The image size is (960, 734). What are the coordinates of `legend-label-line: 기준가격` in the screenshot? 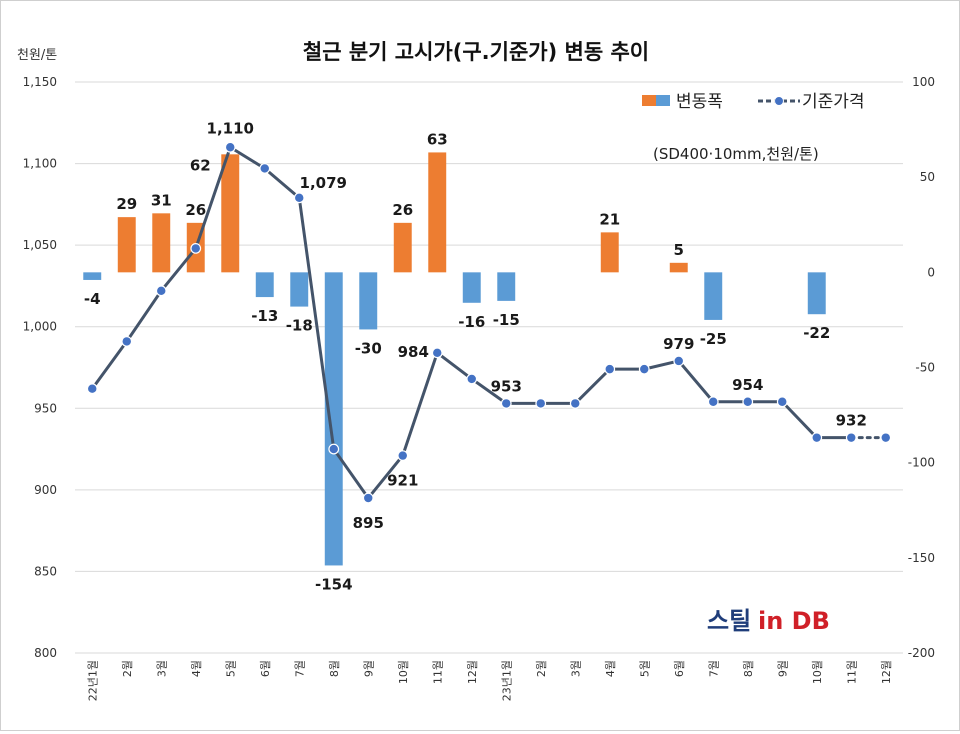 It's located at (833, 102).